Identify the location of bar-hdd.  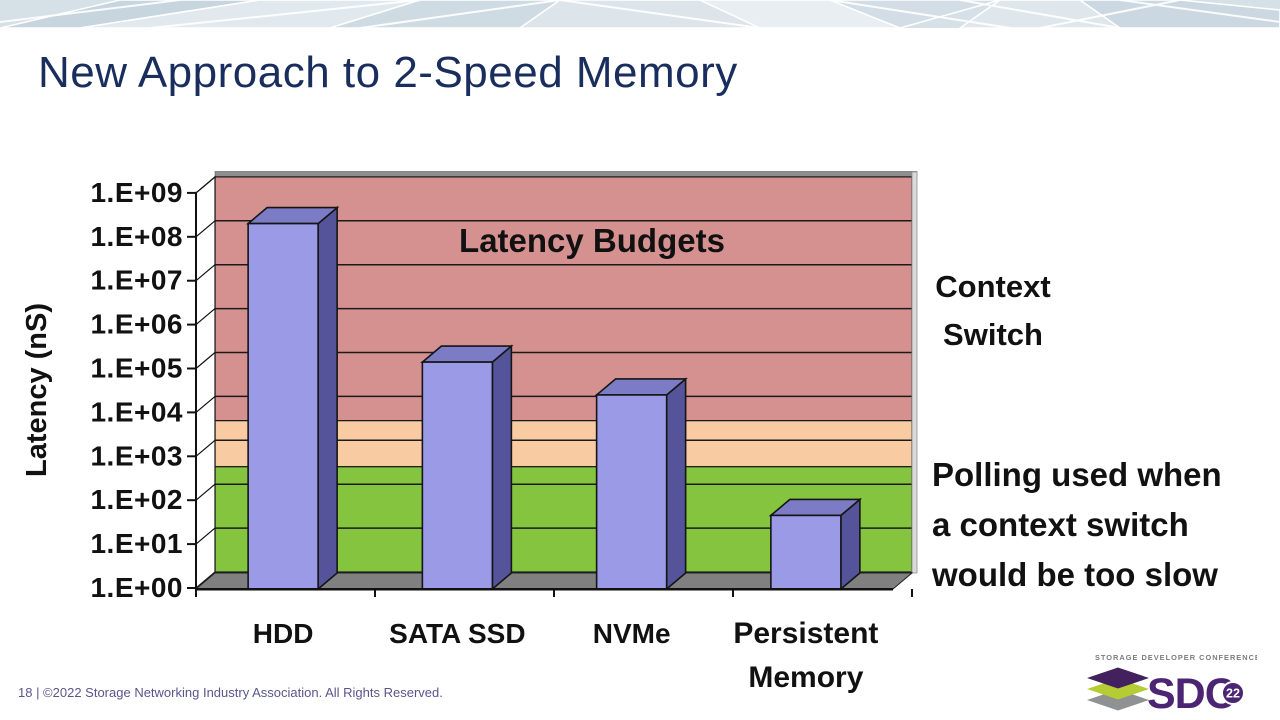
(283, 406).